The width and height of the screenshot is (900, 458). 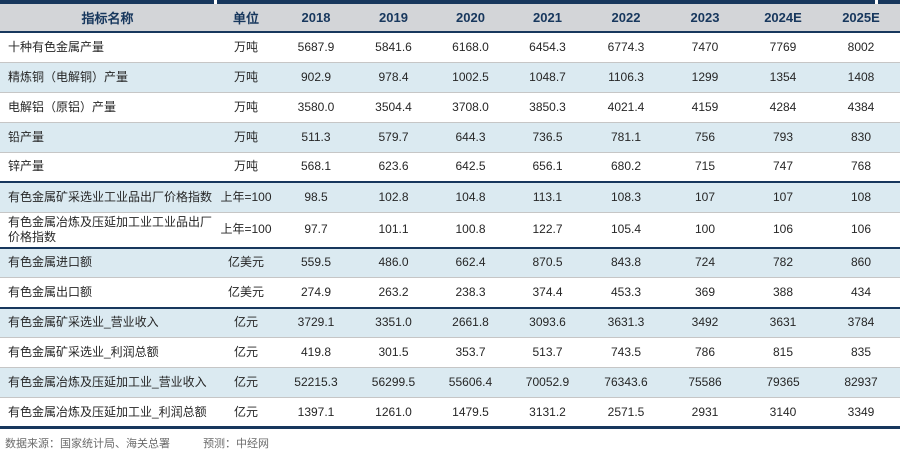 What do you see at coordinates (470, 322) in the screenshot?
I see `value-cell: 2661.8` at bounding box center [470, 322].